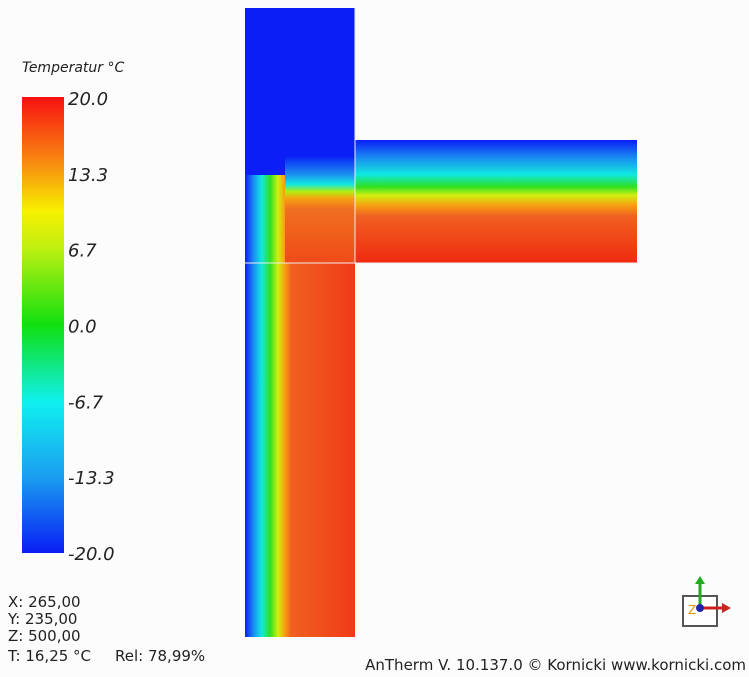 The height and width of the screenshot is (677, 749). What do you see at coordinates (320, 191) in the screenshot?
I see `corner` at bounding box center [320, 191].